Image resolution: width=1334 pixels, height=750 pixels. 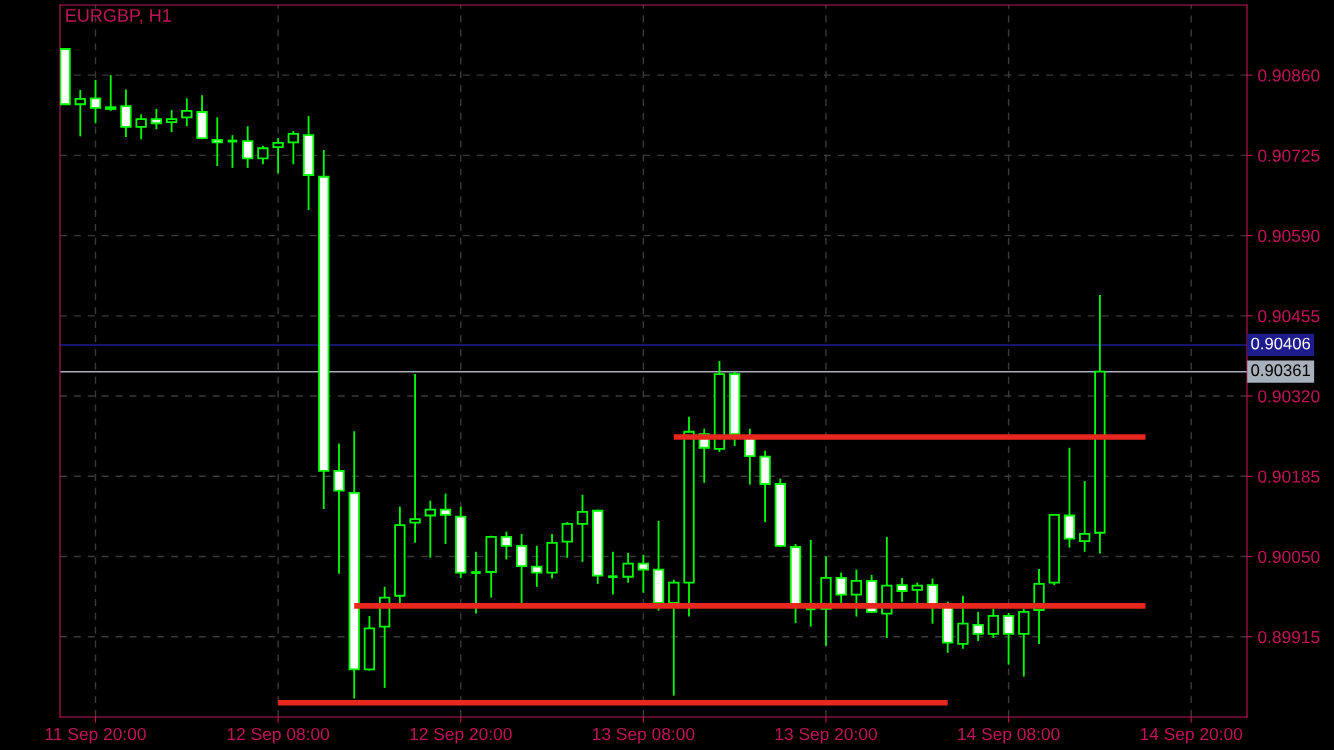 What do you see at coordinates (1289, 556) in the screenshot?
I see `y-tick-label: 0.90050` at bounding box center [1289, 556].